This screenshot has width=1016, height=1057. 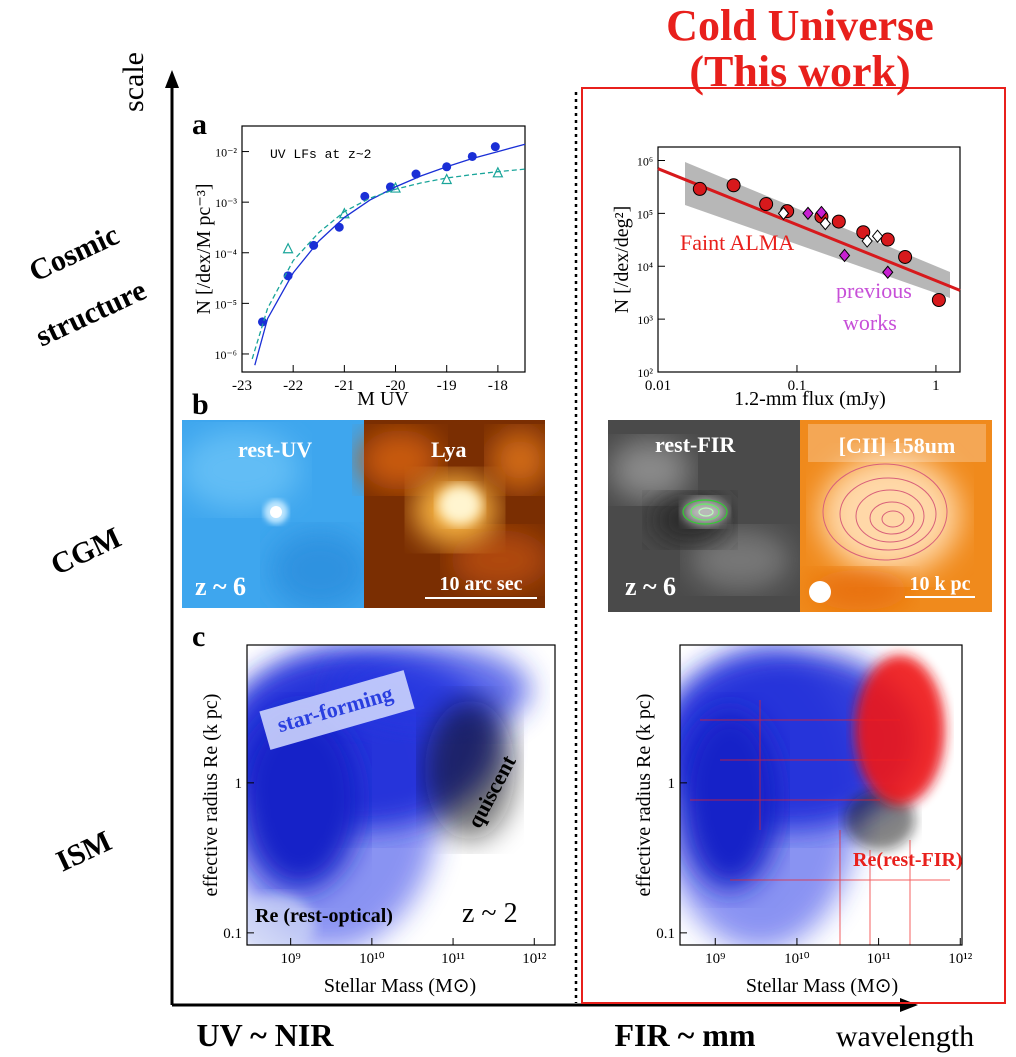 What do you see at coordinates (799, 71) in the screenshot?
I see `heading: (This work)` at bounding box center [799, 71].